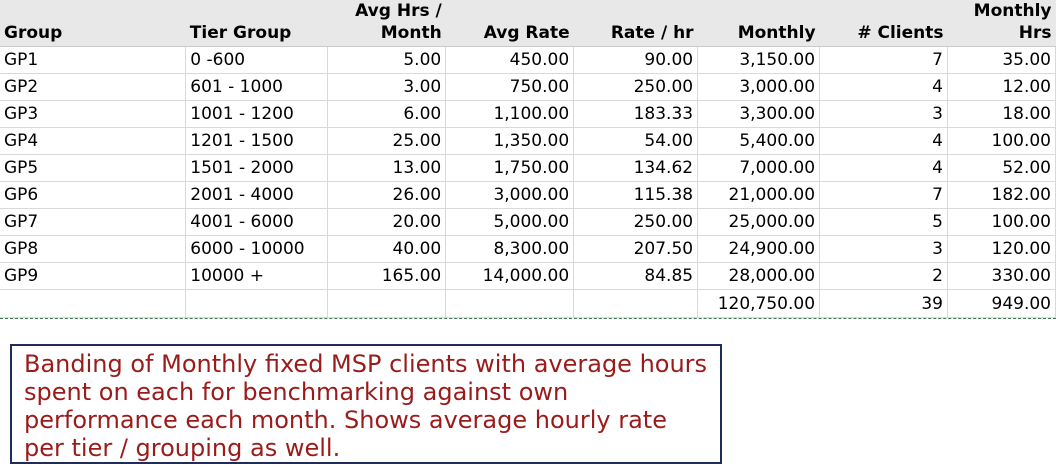  What do you see at coordinates (510, 276) in the screenshot?
I see `cell-avg-rate: 14,000.00` at bounding box center [510, 276].